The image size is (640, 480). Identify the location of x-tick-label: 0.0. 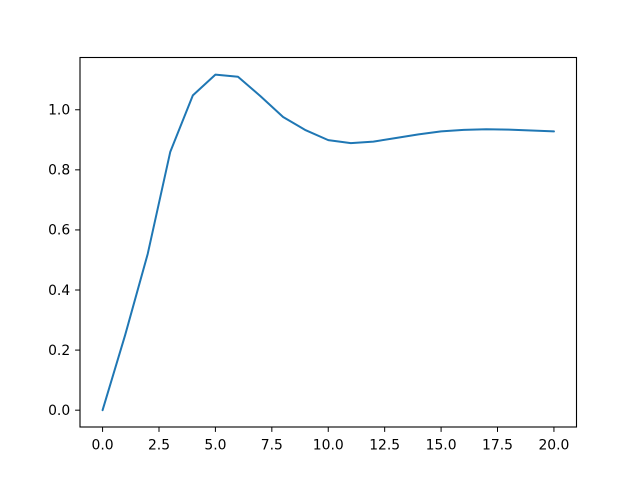
(103, 445).